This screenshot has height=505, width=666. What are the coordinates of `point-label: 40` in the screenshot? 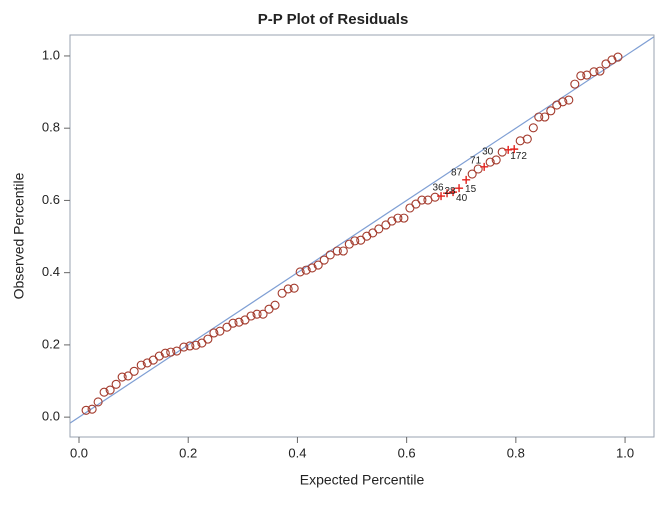 It's located at (462, 198).